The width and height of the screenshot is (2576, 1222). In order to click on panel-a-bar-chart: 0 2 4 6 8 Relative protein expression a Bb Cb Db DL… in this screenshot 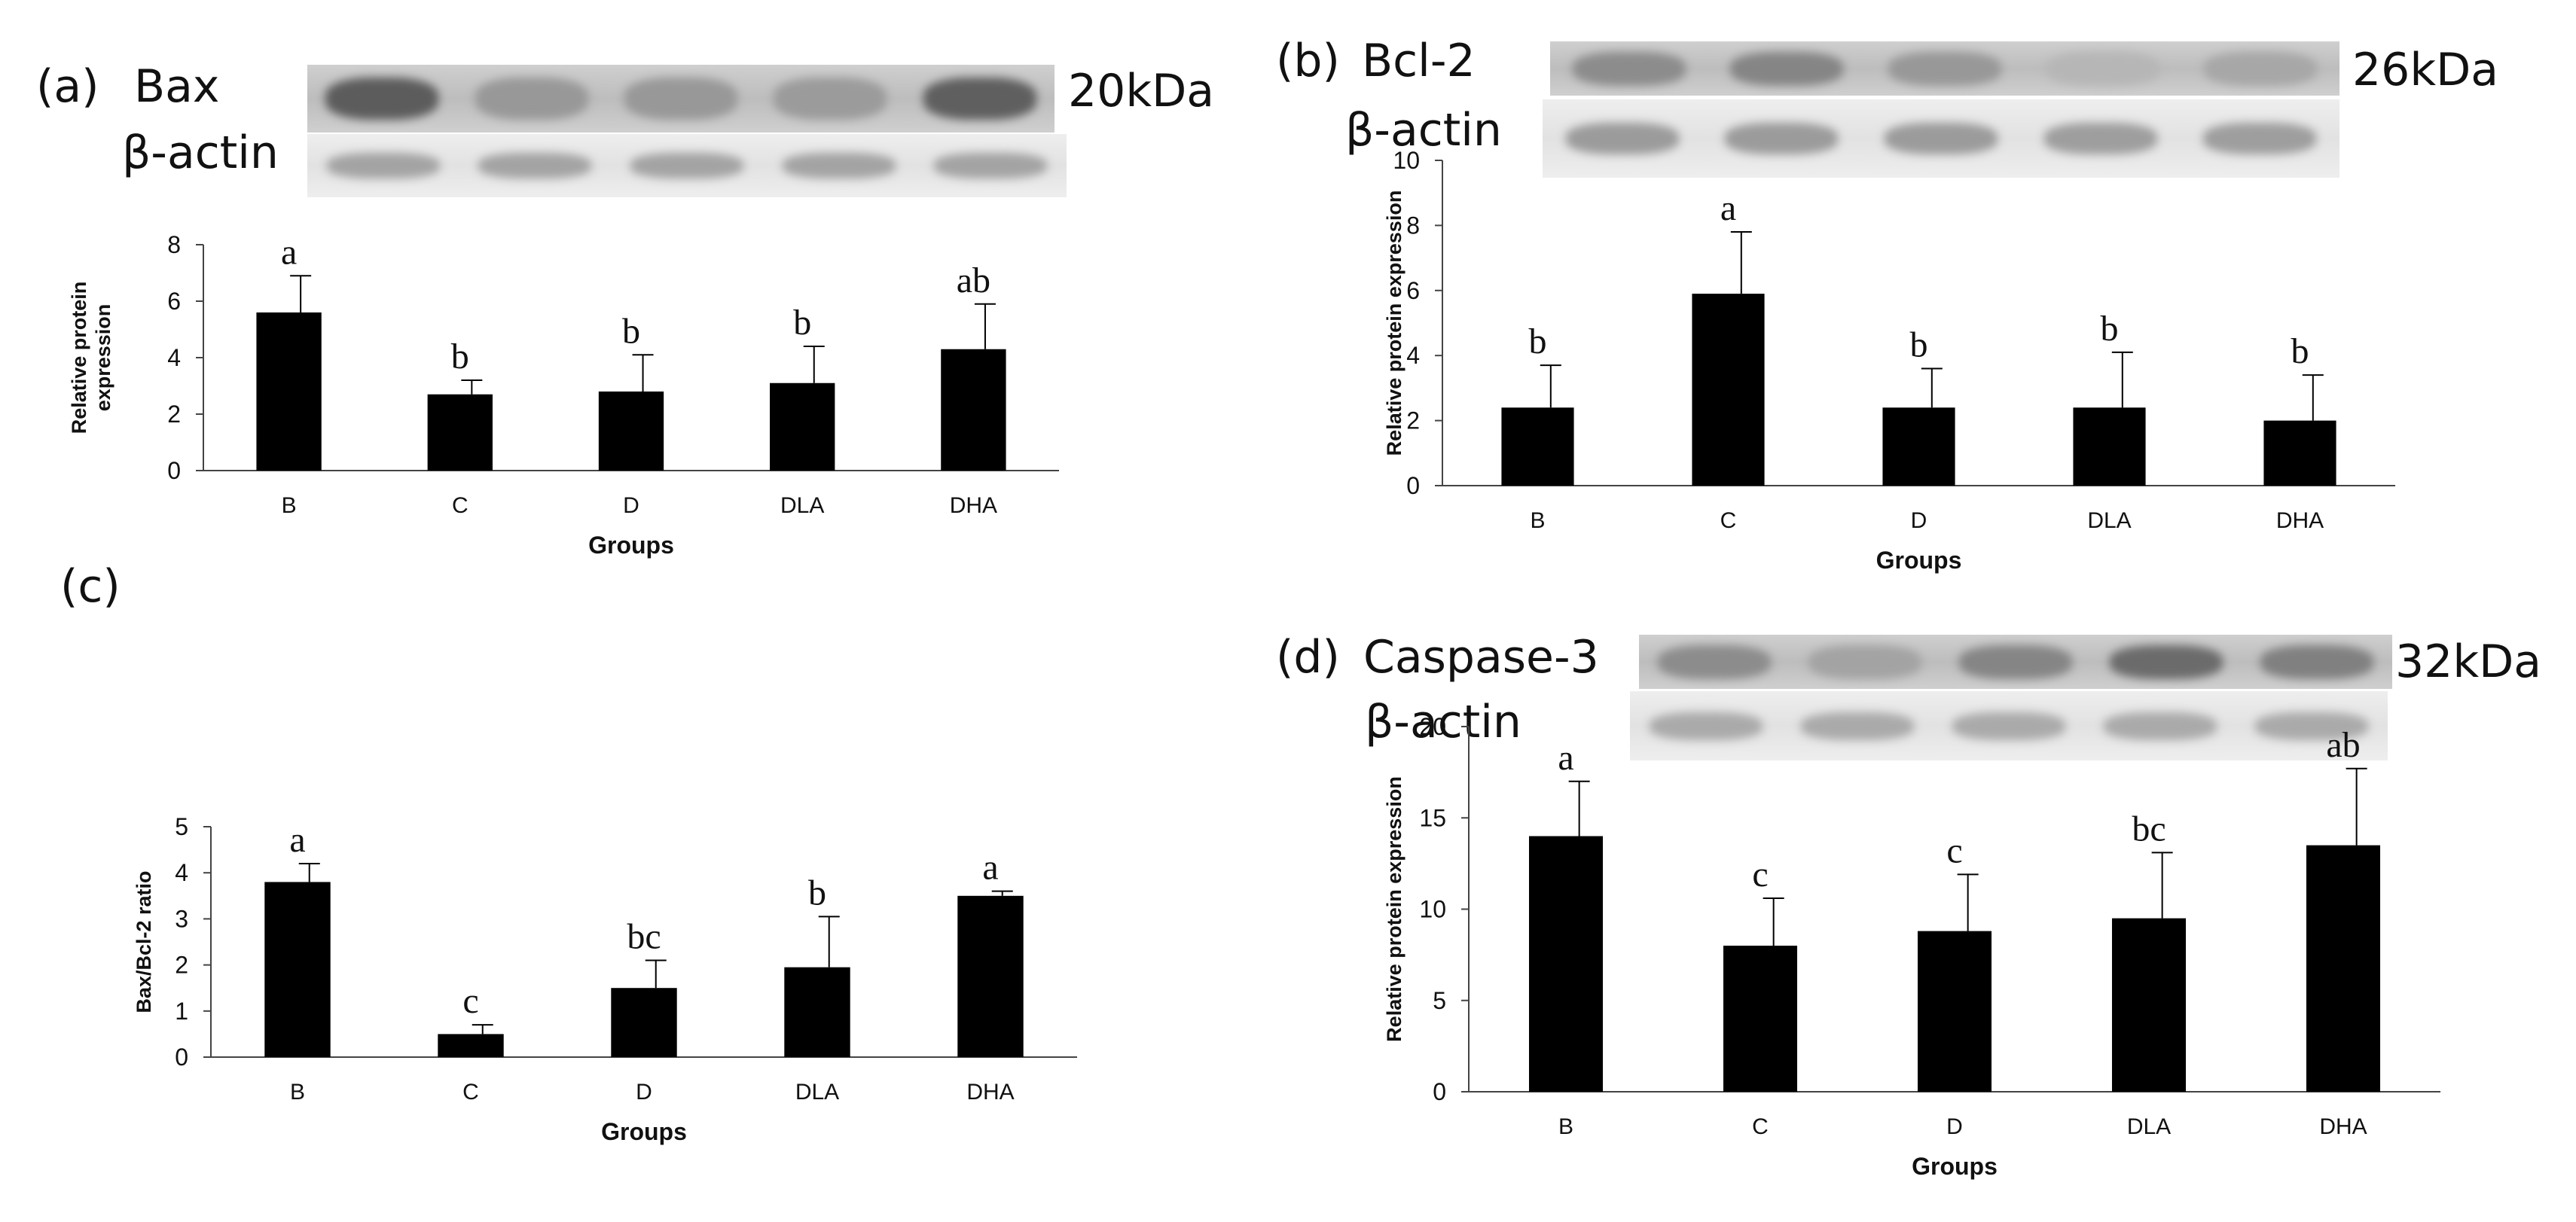, I will do `click(563, 395)`.